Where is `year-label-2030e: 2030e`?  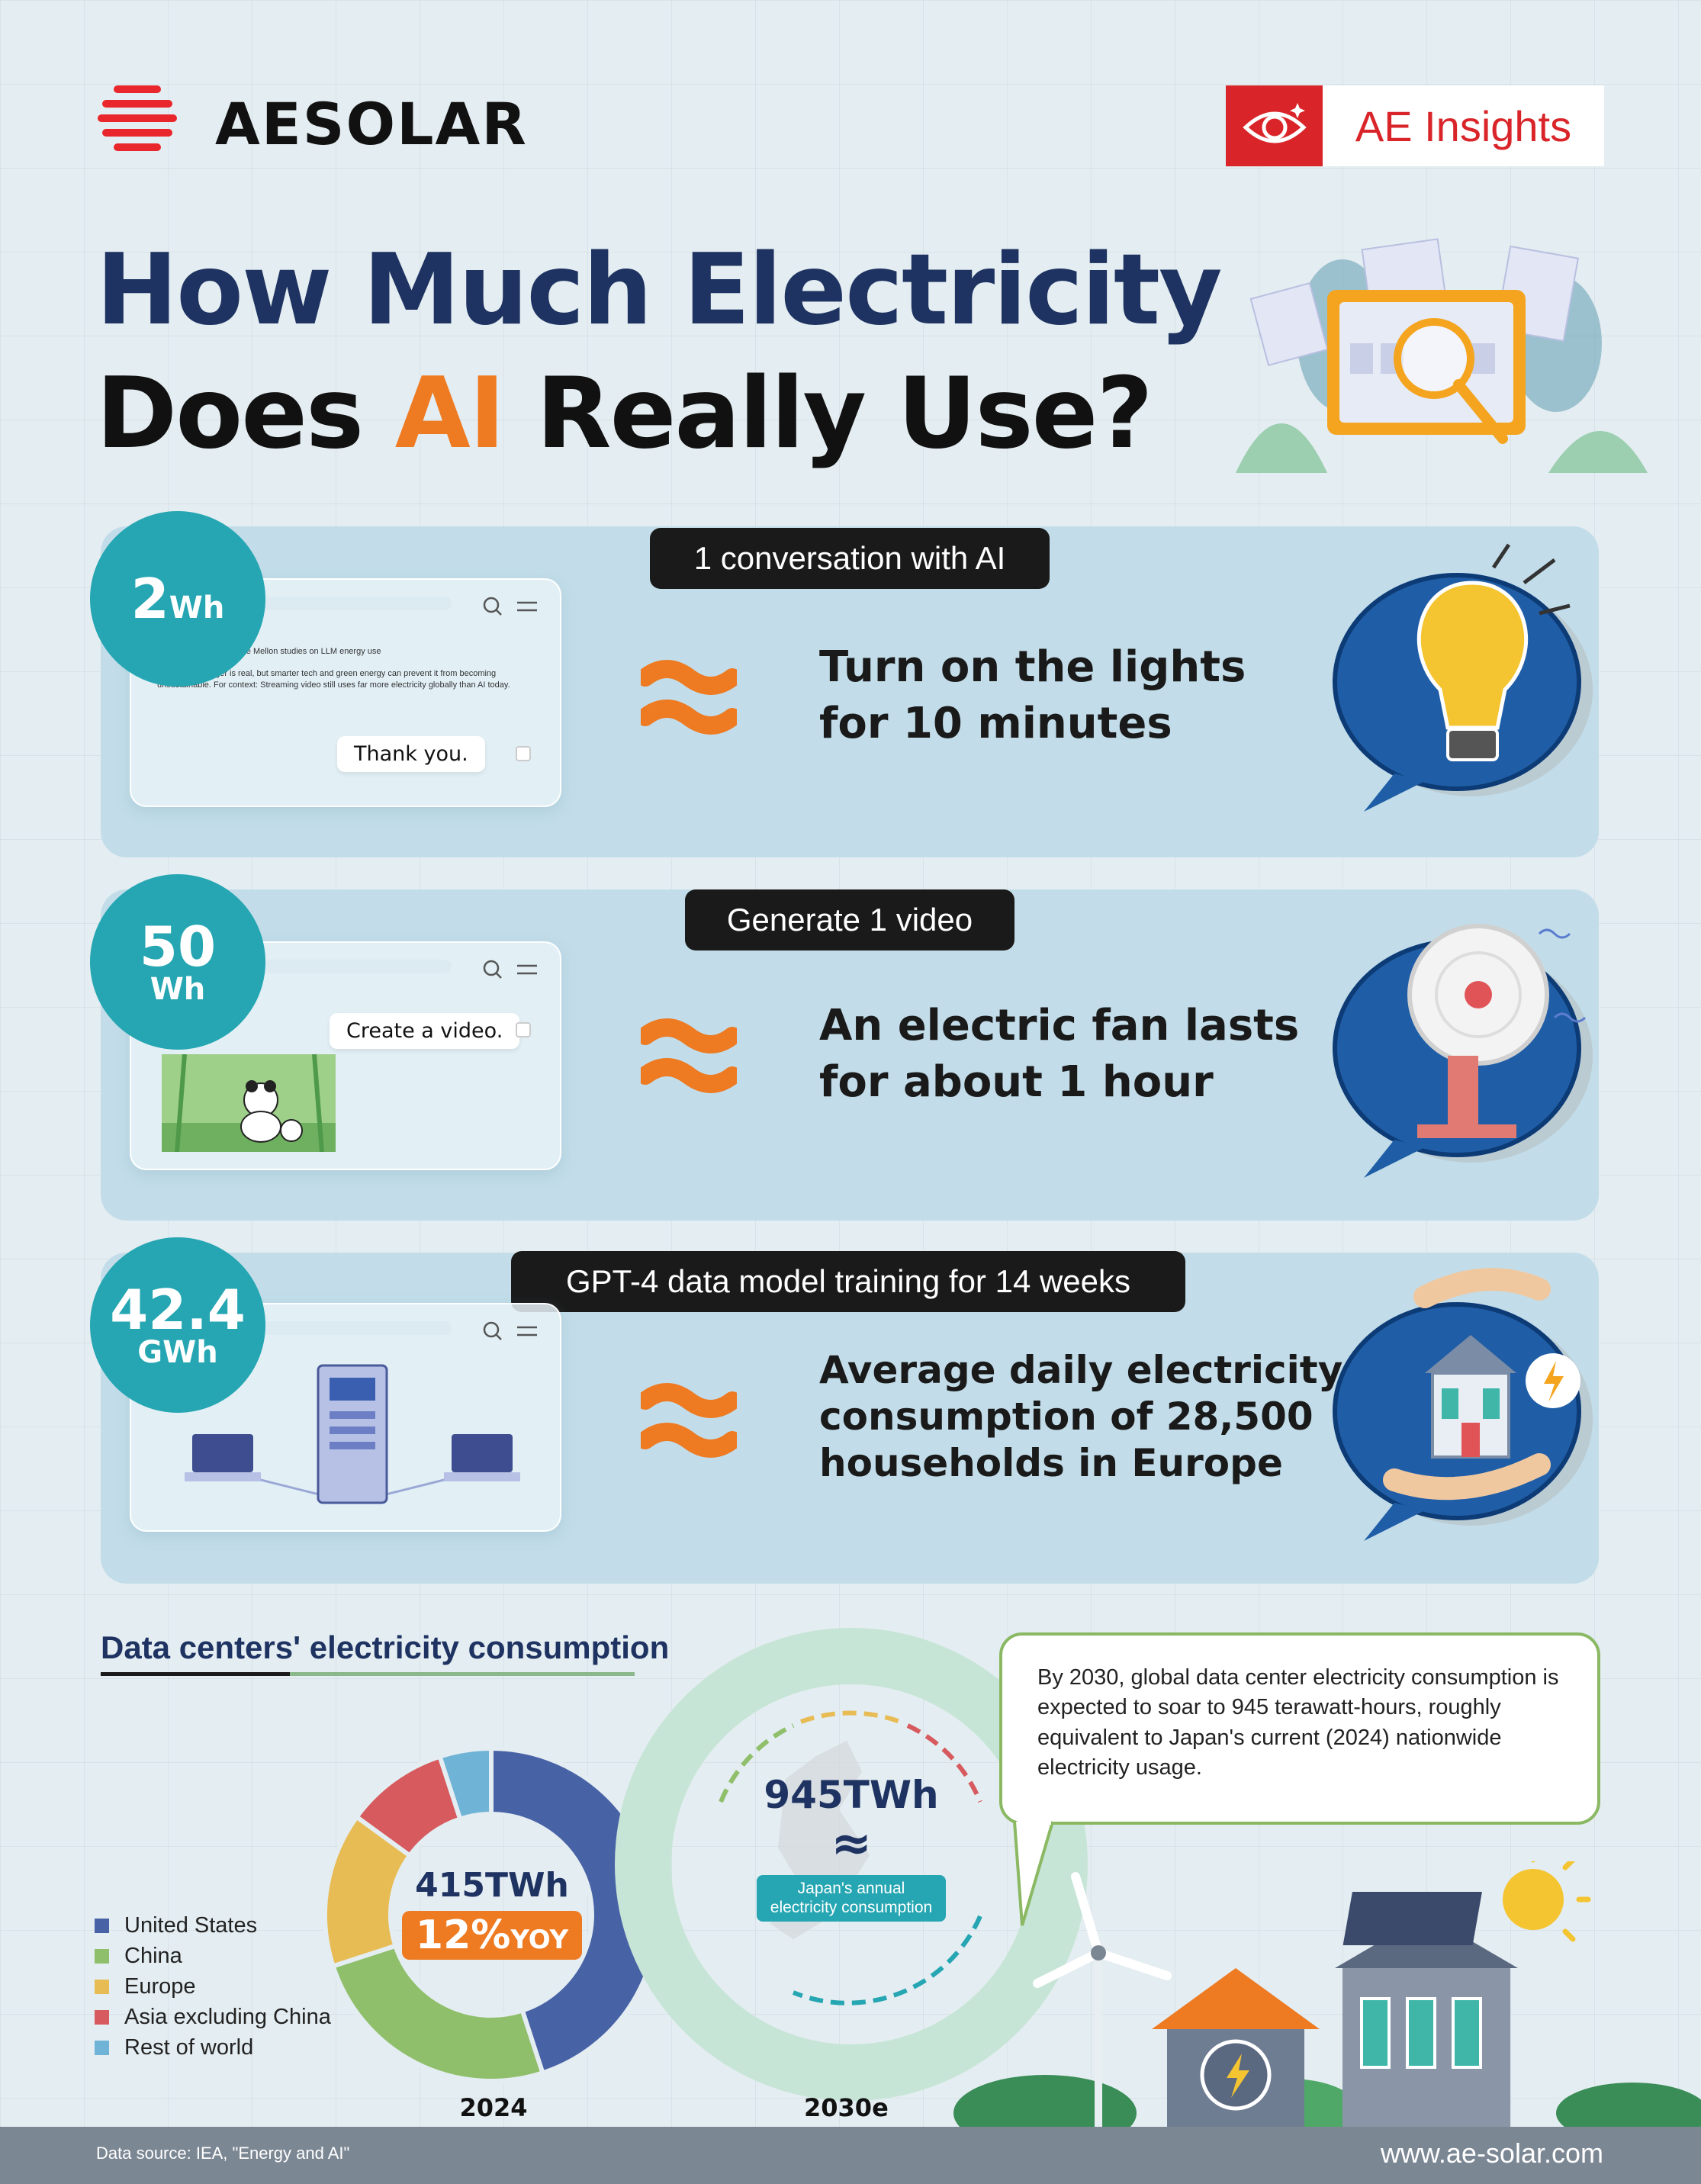
year-label-2030e: 2030e is located at coordinates (846, 2107).